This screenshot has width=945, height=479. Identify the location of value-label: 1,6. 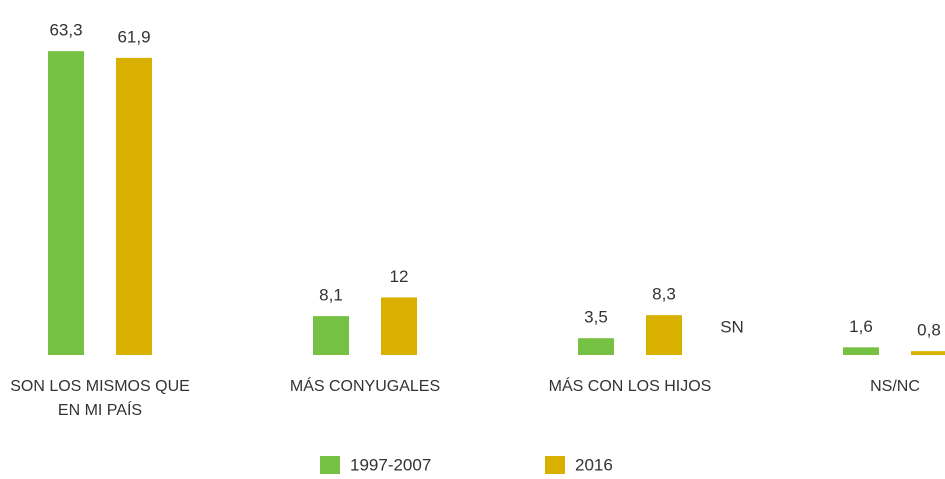
(861, 326).